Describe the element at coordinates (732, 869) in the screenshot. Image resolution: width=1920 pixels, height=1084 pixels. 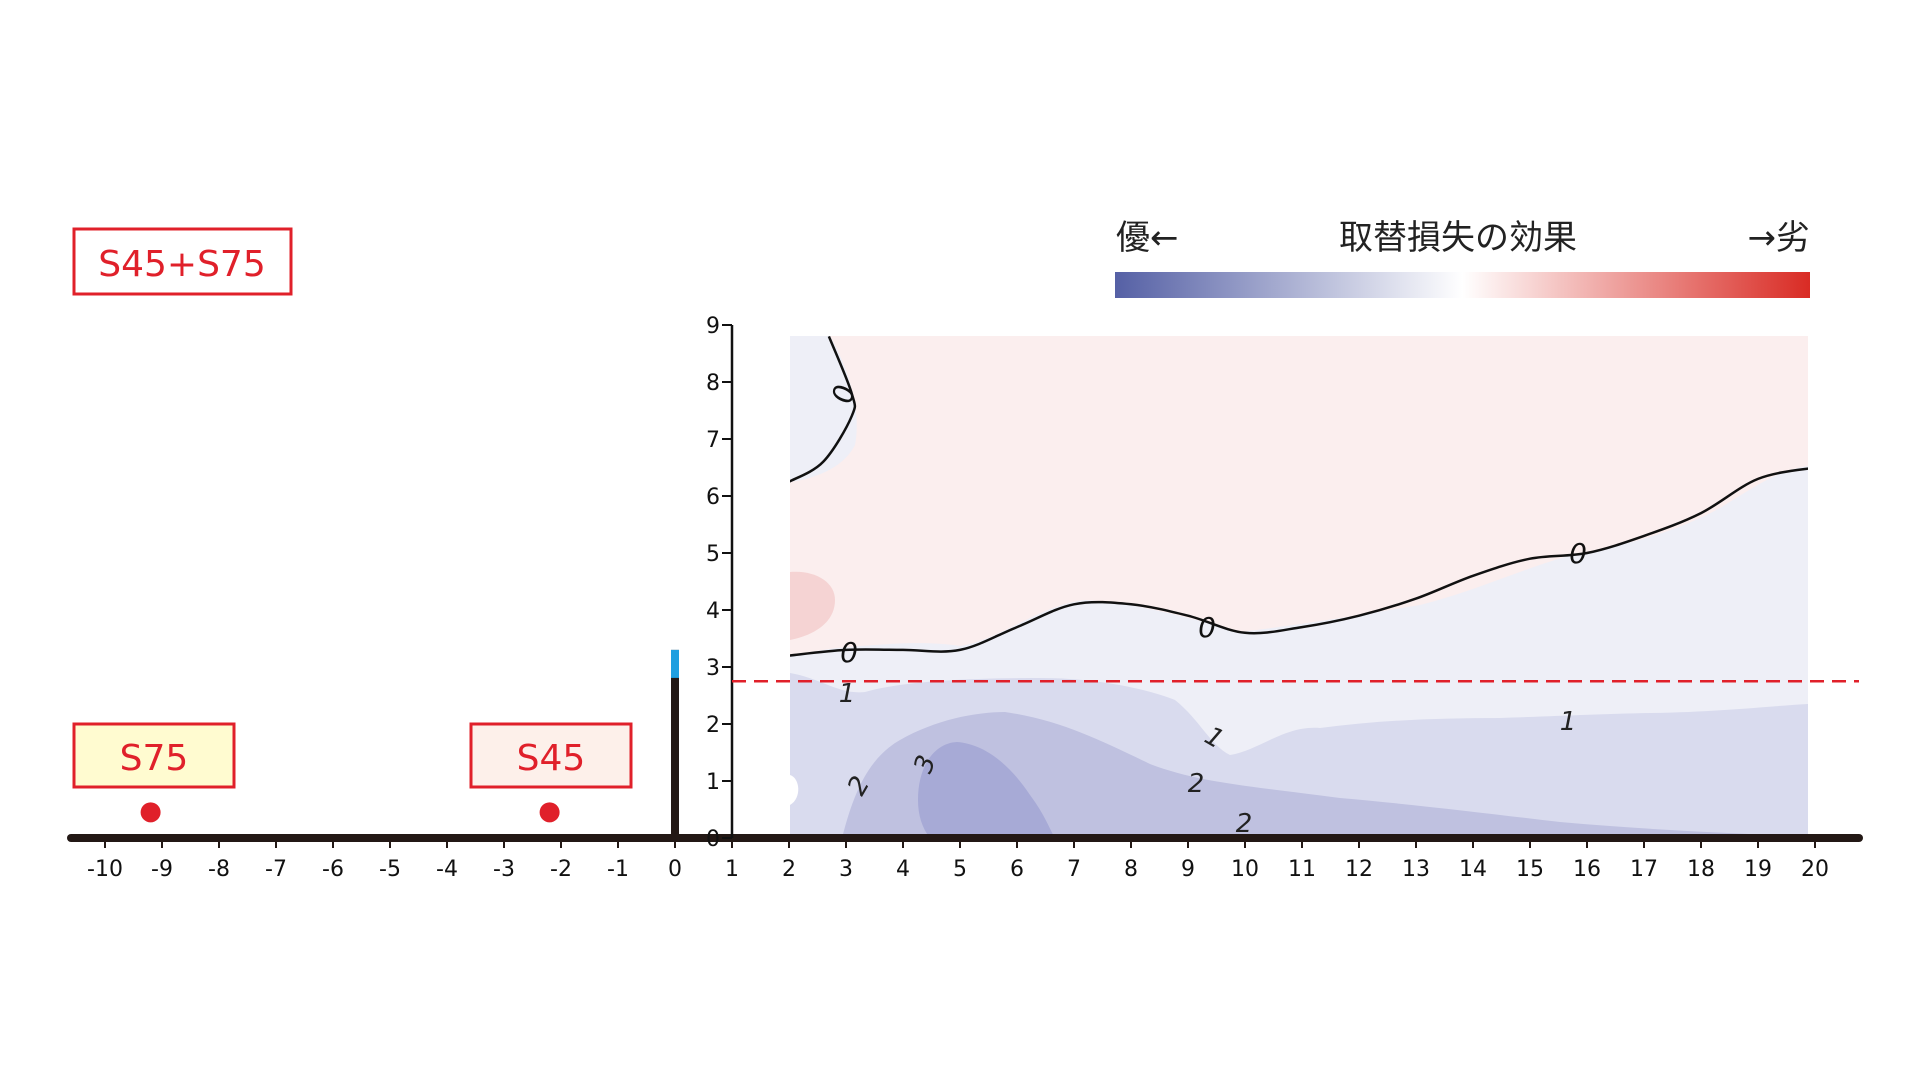
I see `x-tick-label: 1` at that location.